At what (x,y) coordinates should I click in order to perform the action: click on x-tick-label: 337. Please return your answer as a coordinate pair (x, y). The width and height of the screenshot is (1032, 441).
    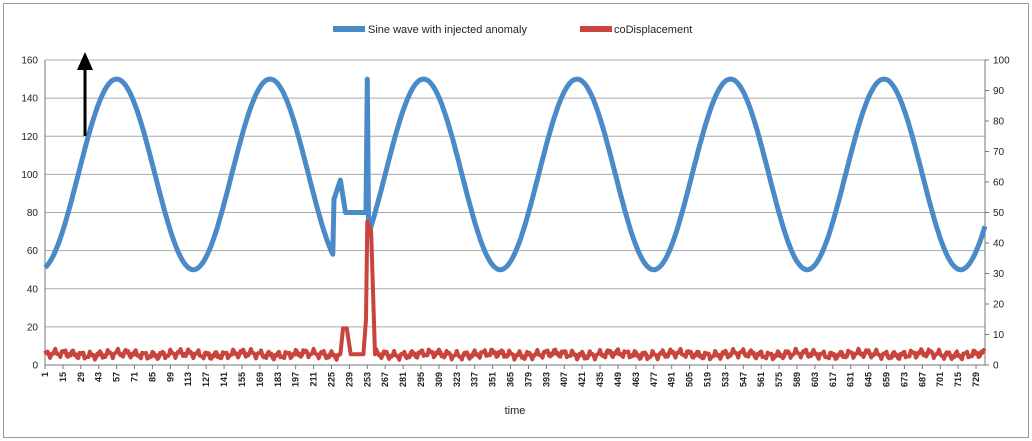
    Looking at the image, I should click on (475, 379).